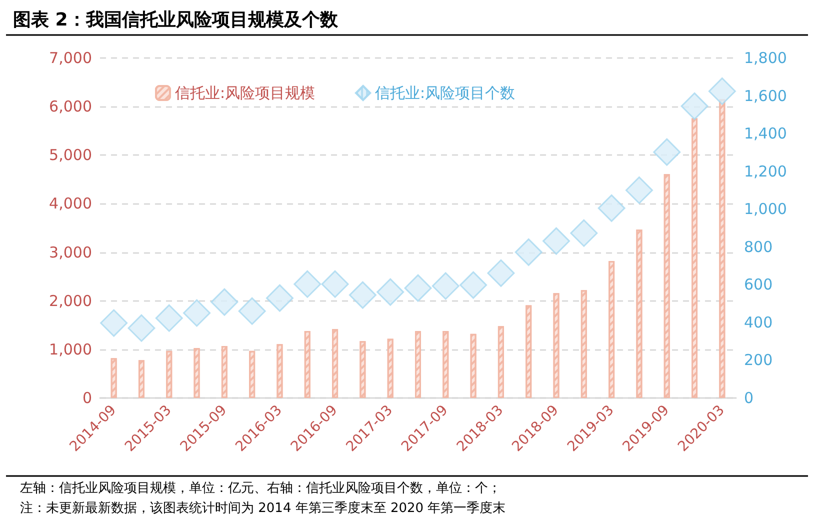 The width and height of the screenshot is (821, 526). I want to click on y2-tick-label: 200, so click(758, 360).